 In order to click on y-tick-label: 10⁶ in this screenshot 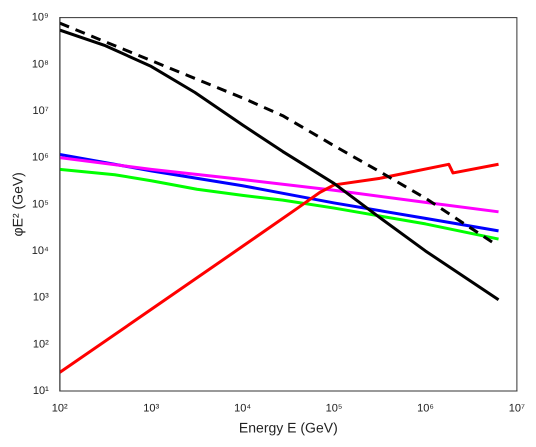, I will do `click(40, 158)`.